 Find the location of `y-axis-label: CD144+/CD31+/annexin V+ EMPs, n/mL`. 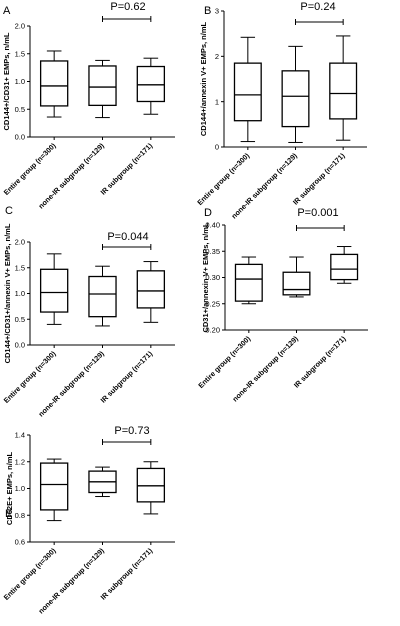

y-axis-label: CD144+/CD31+/annexin V+ EMPs, n/mL is located at coordinates (7, 293).